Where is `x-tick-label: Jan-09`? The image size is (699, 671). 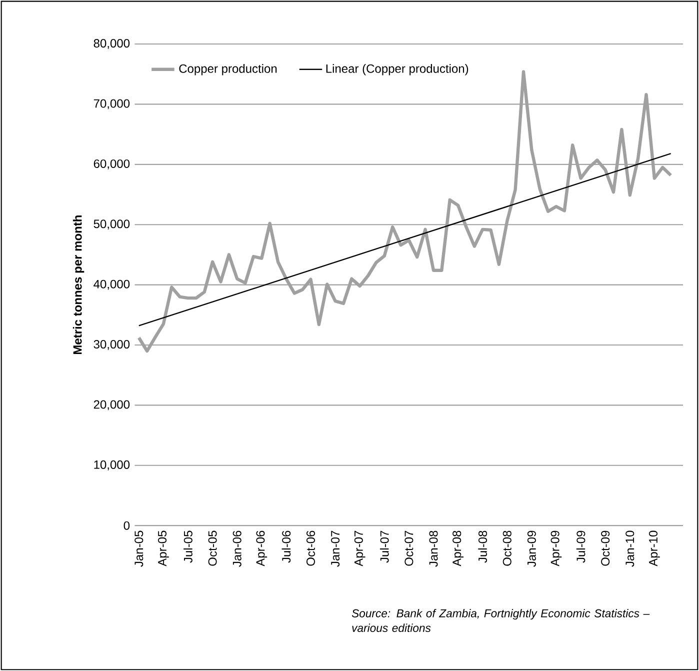 x-tick-label: Jan-09 is located at coordinates (531, 548).